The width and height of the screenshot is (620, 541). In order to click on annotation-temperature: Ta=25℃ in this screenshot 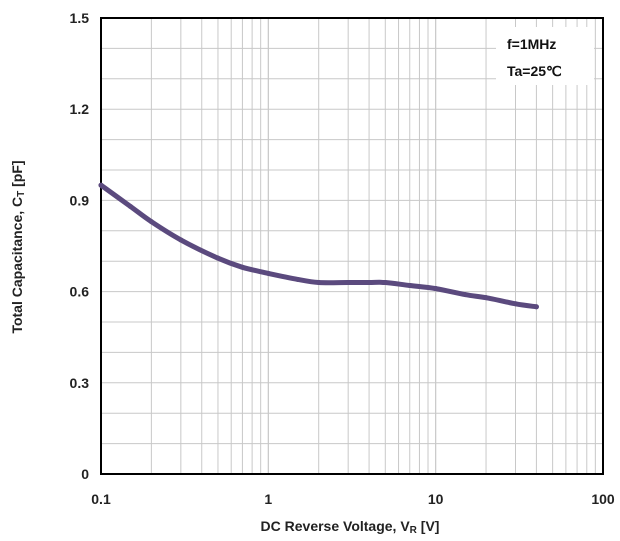, I will do `click(534, 71)`.